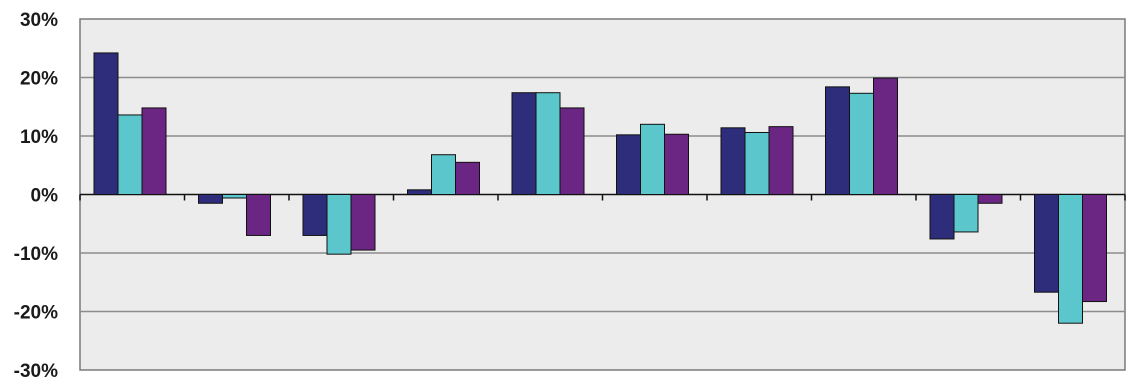 Image resolution: width=1129 pixels, height=377 pixels. I want to click on y-tick-label: 30%, so click(39, 20).